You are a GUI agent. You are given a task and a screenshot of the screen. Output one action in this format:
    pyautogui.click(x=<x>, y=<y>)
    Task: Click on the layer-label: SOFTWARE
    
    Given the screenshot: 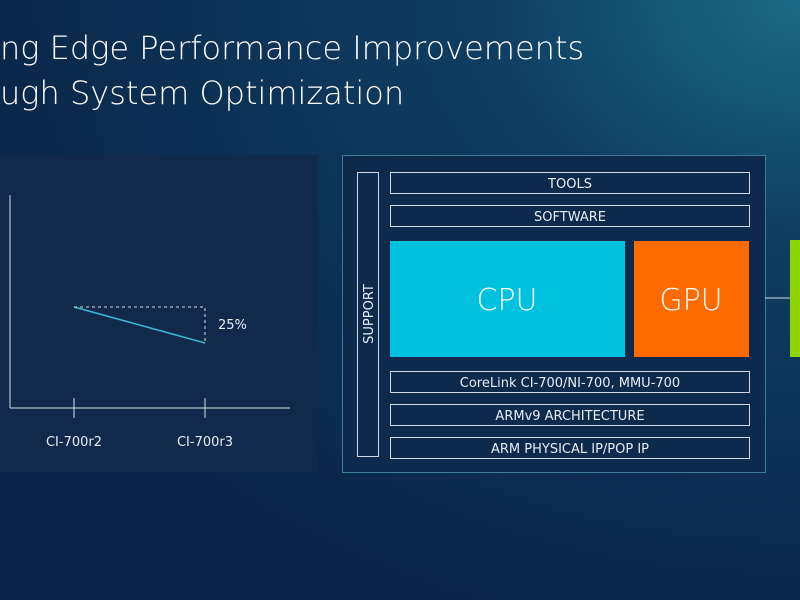 What is the action you would take?
    pyautogui.click(x=570, y=217)
    